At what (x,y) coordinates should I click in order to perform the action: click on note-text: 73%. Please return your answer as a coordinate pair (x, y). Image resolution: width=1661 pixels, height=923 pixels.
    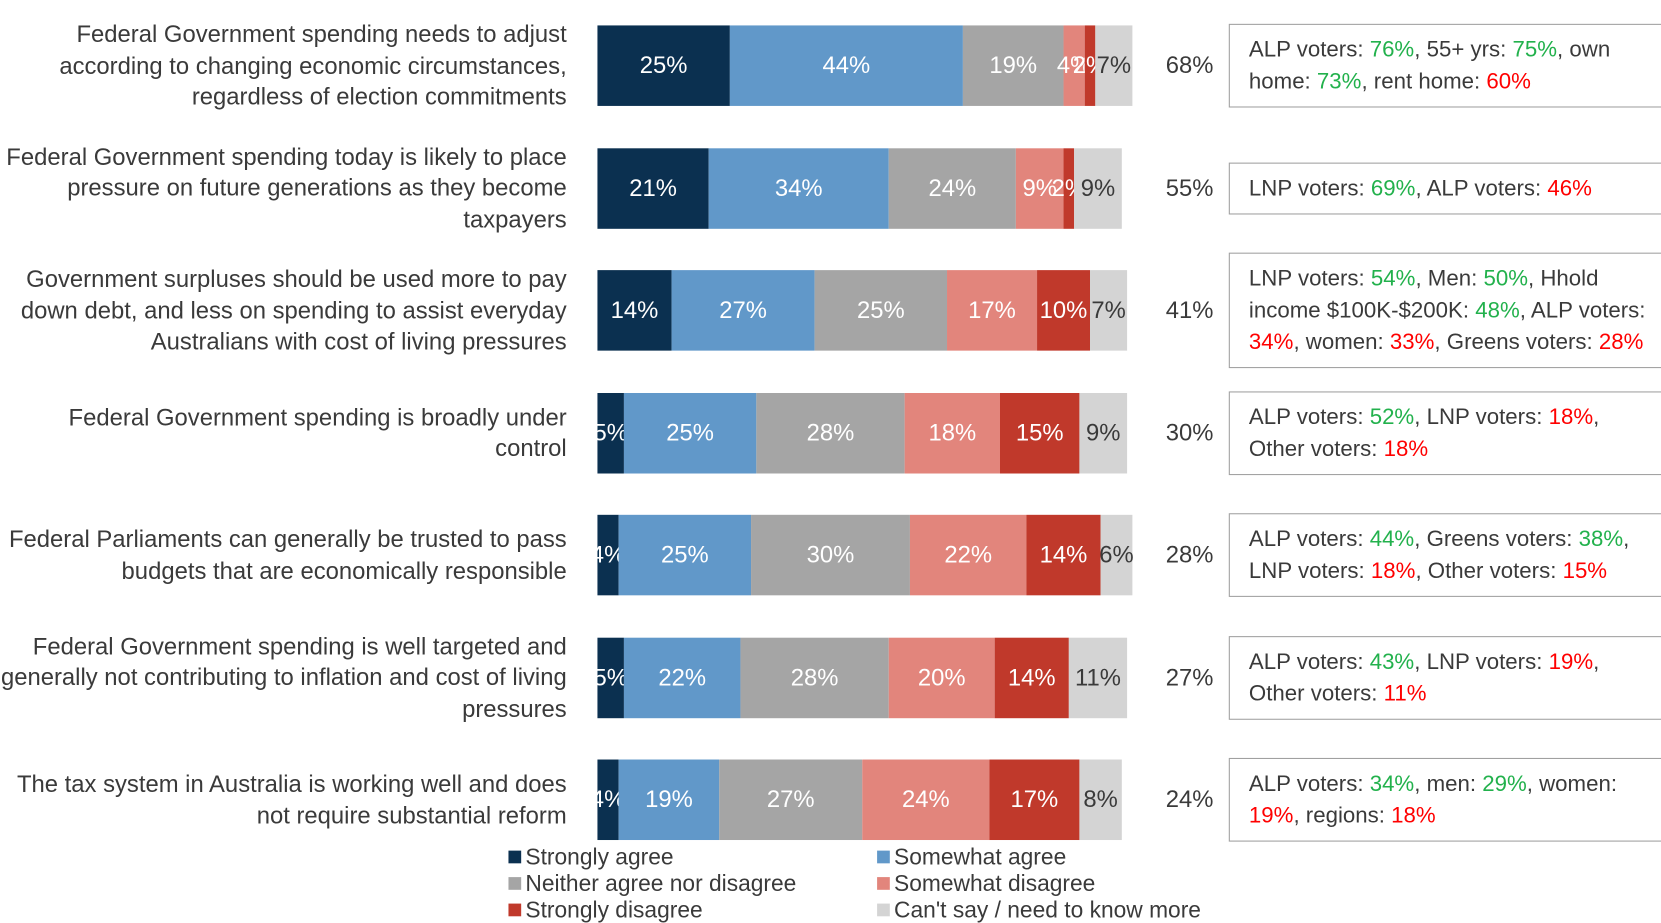
    Looking at the image, I should click on (1339, 81).